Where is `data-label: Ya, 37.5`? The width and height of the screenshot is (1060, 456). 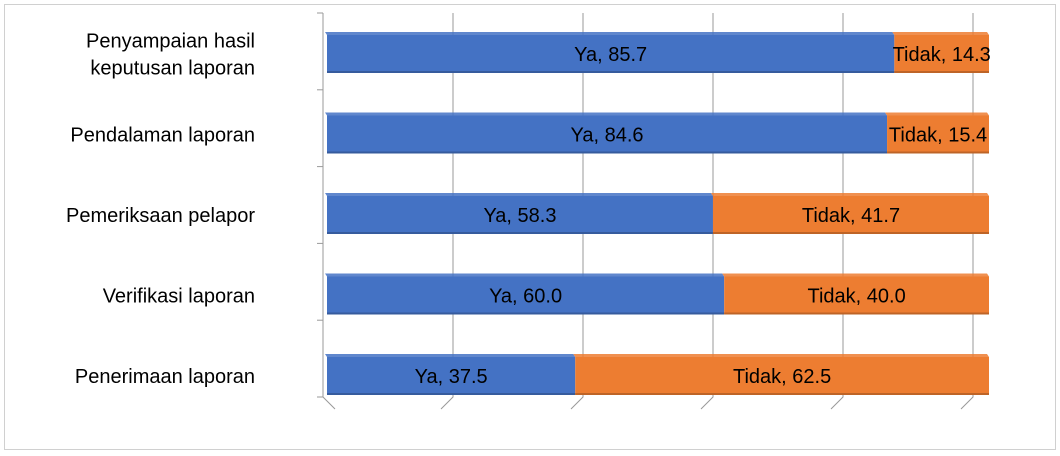 data-label: Ya, 37.5 is located at coordinates (451, 377).